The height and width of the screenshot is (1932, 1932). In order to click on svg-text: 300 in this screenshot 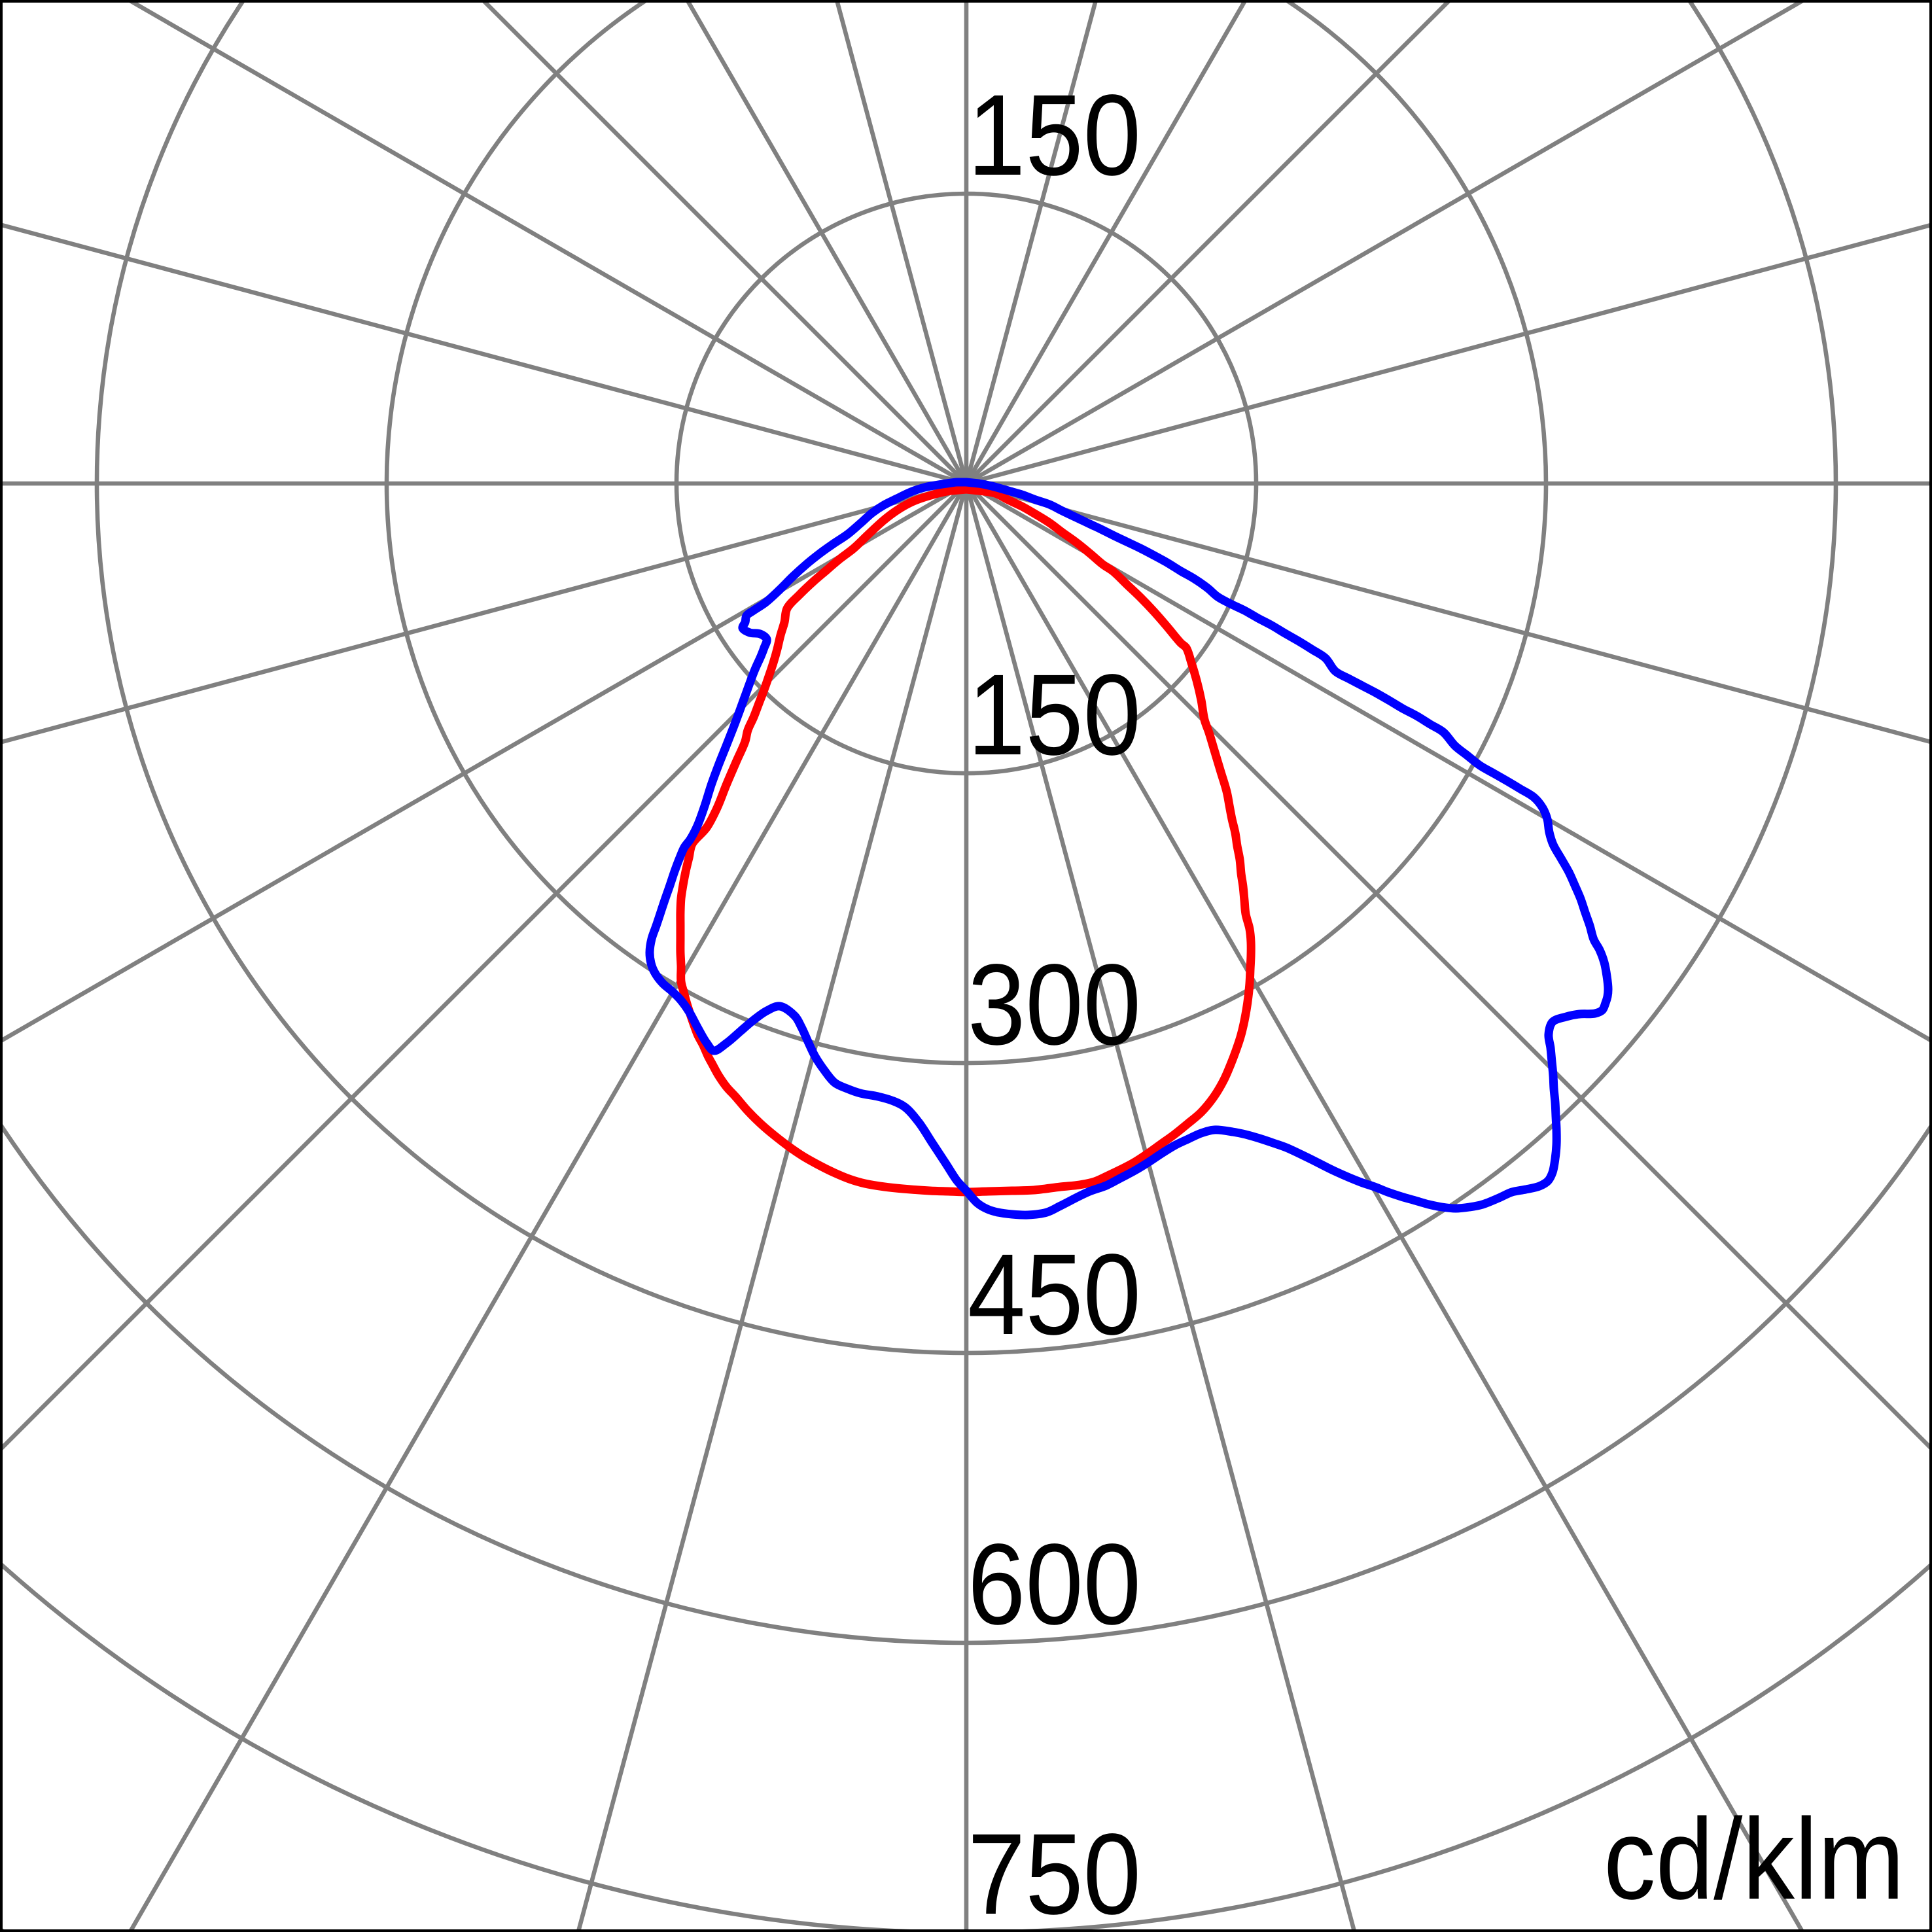, I will do `click(1054, 1005)`.